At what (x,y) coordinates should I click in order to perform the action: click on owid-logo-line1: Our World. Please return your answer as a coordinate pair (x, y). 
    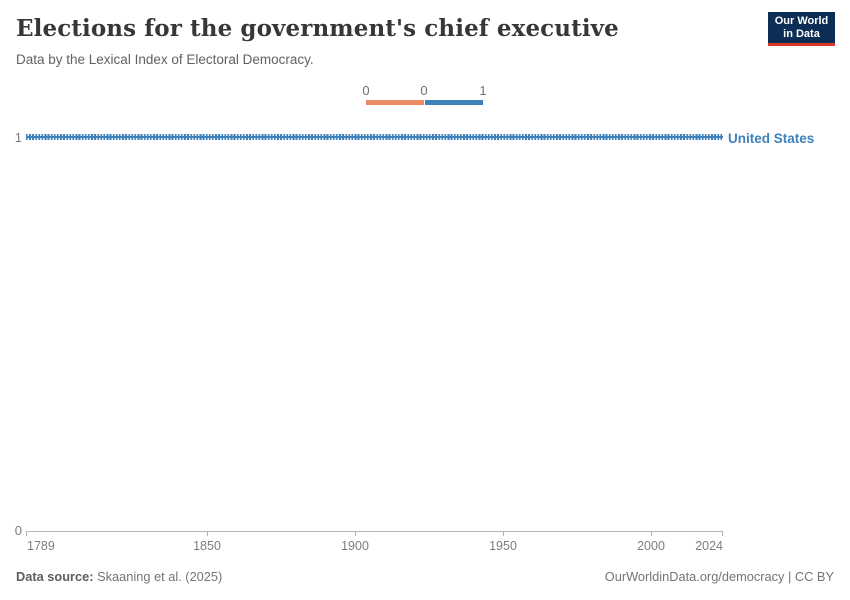
    Looking at the image, I should click on (801, 20).